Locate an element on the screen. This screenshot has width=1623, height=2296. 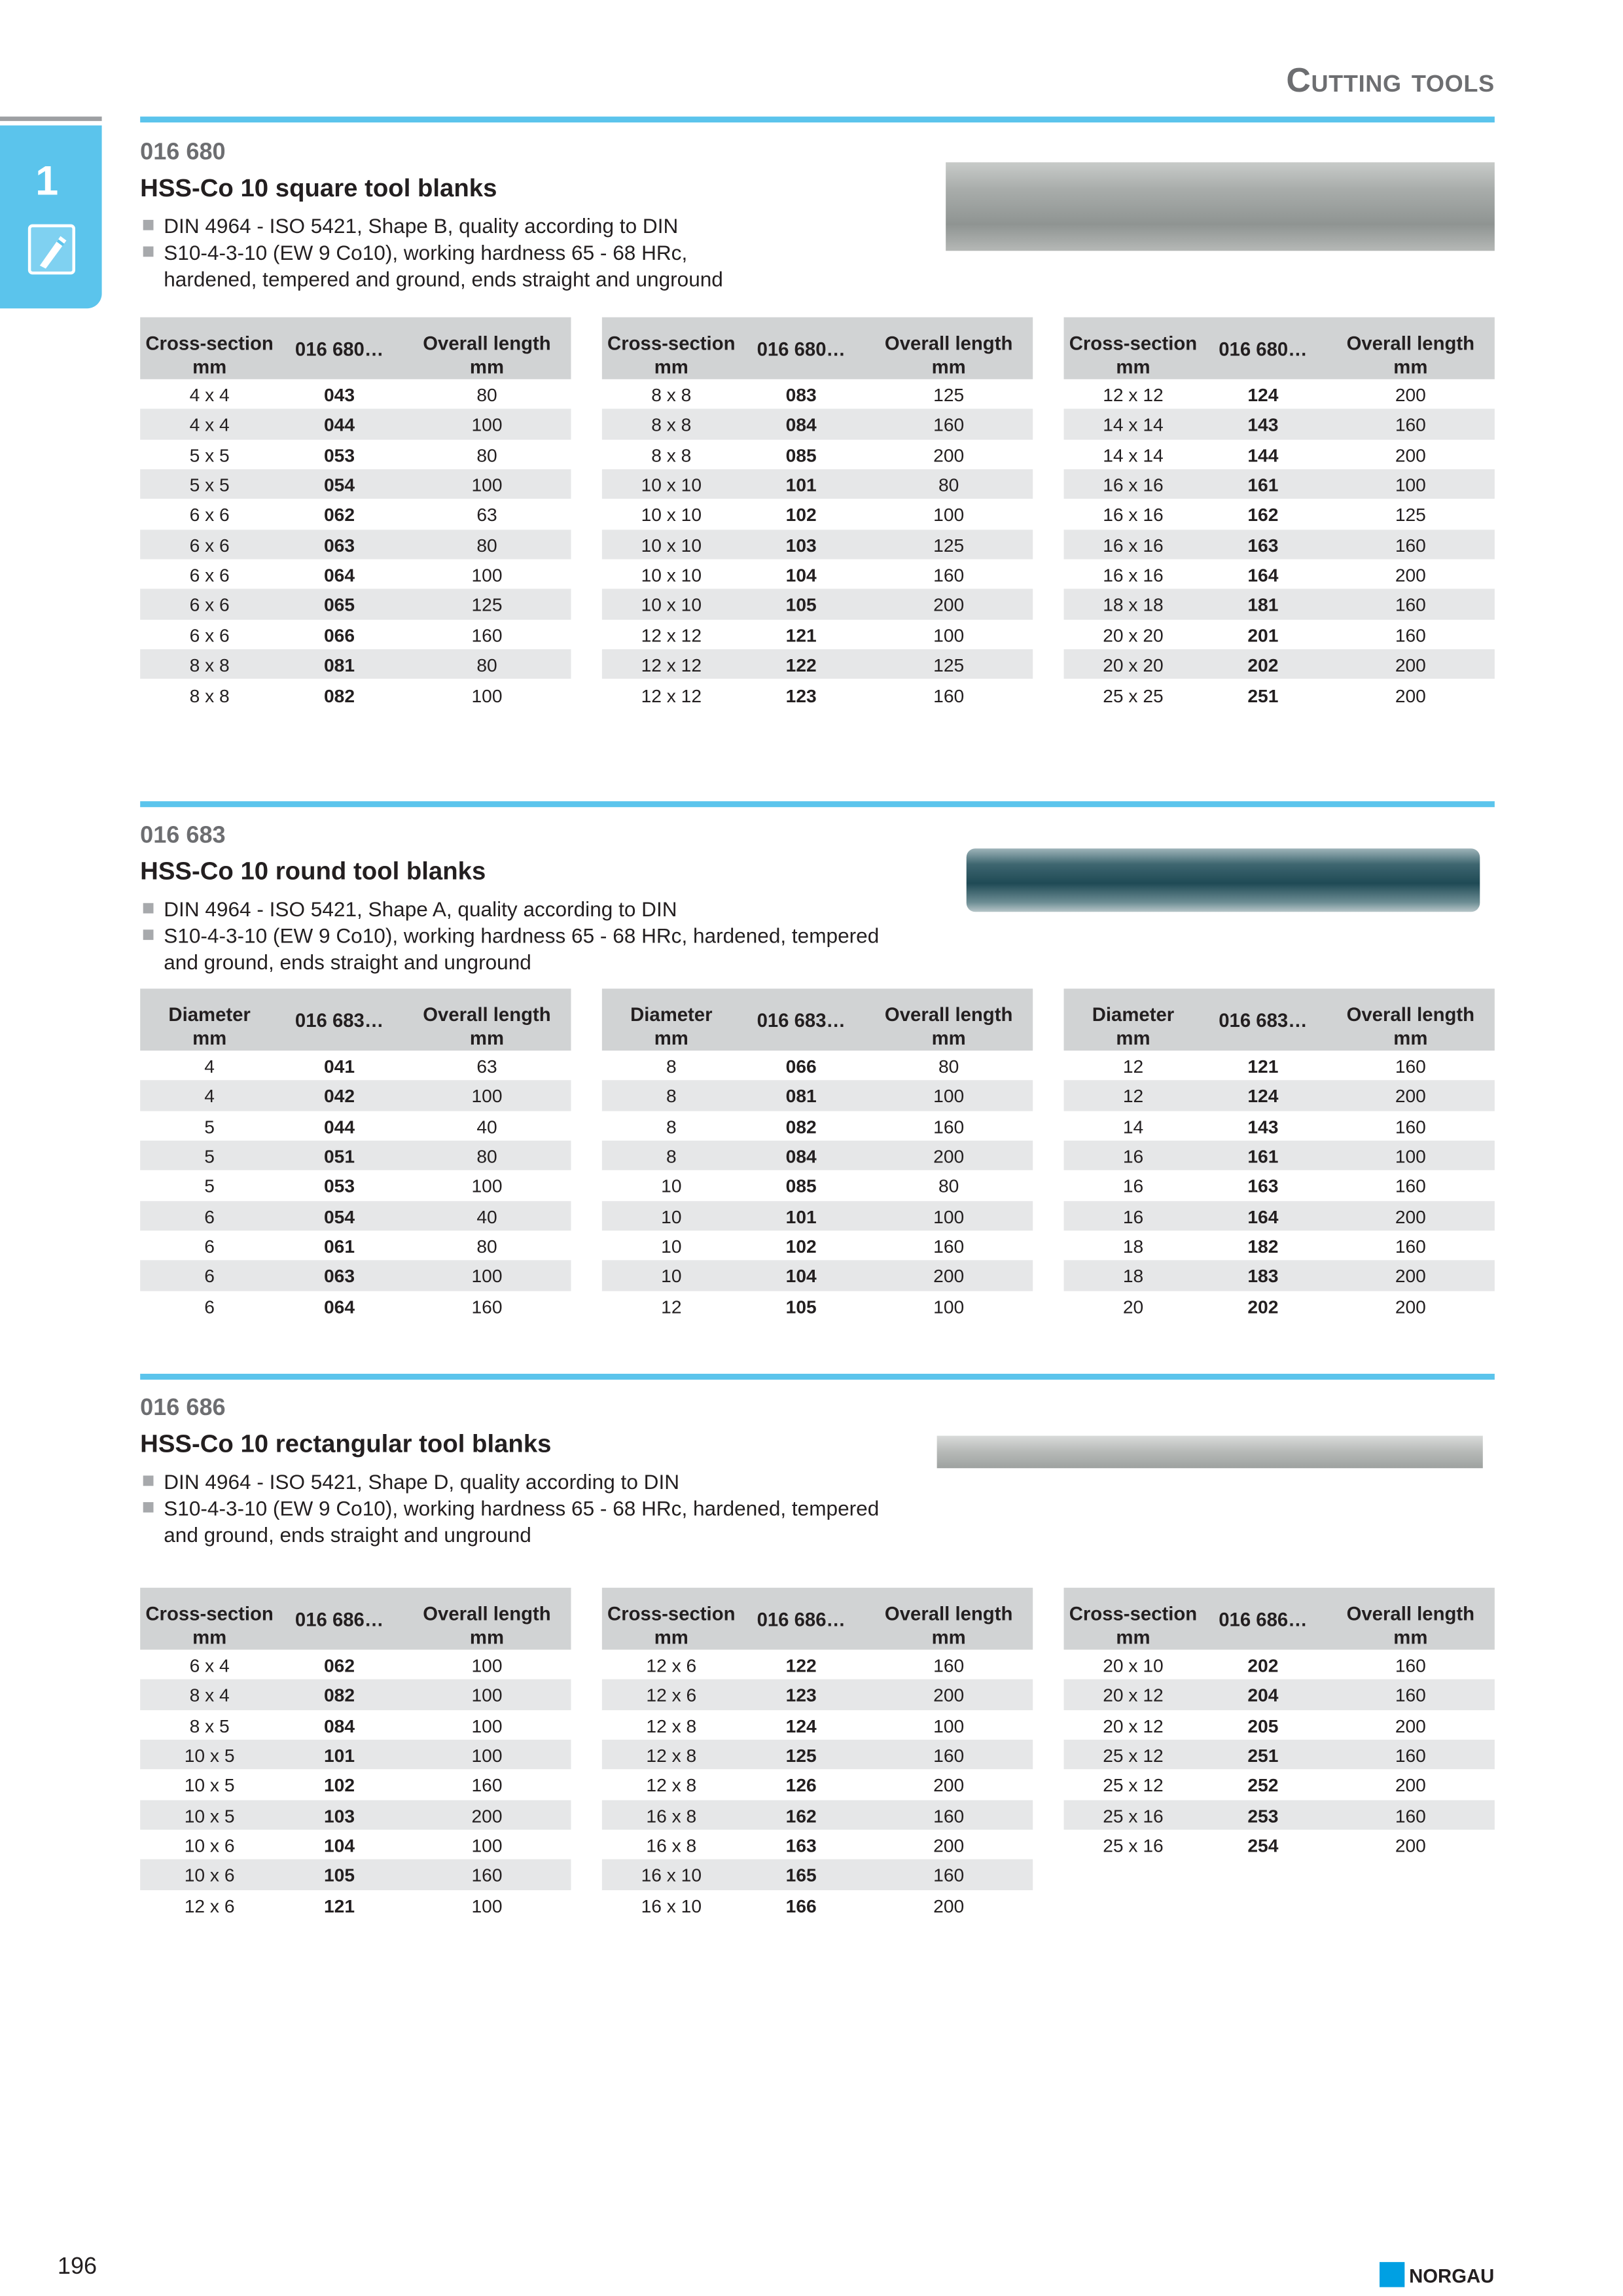
table-cell: 161 is located at coordinates (1263, 485).